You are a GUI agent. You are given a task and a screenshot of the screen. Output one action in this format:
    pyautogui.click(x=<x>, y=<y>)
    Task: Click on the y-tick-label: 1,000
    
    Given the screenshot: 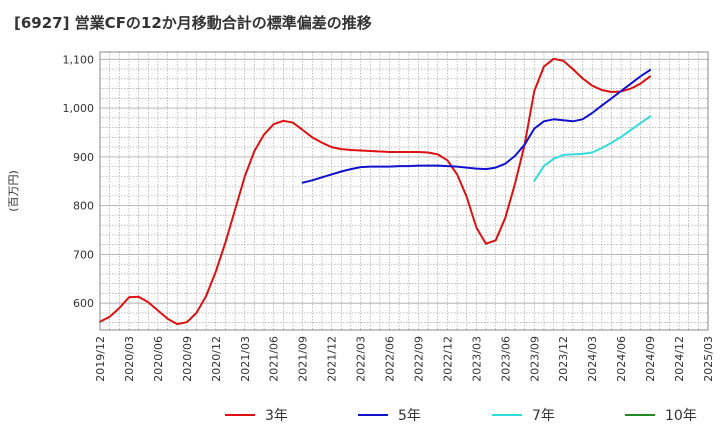 What is the action you would take?
    pyautogui.click(x=79, y=108)
    